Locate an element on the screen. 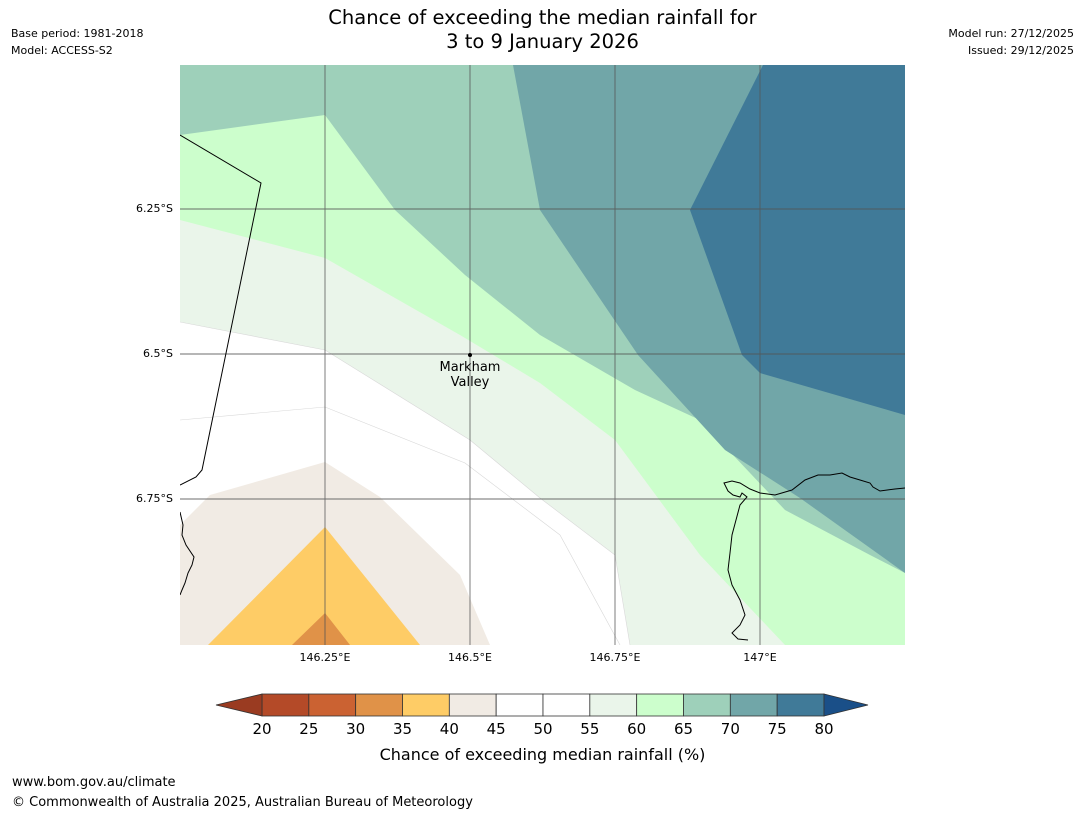 Image resolution: width=1085 pixels, height=816 pixels. base-period-label: Base period: 1981-2018 is located at coordinates (77, 33).